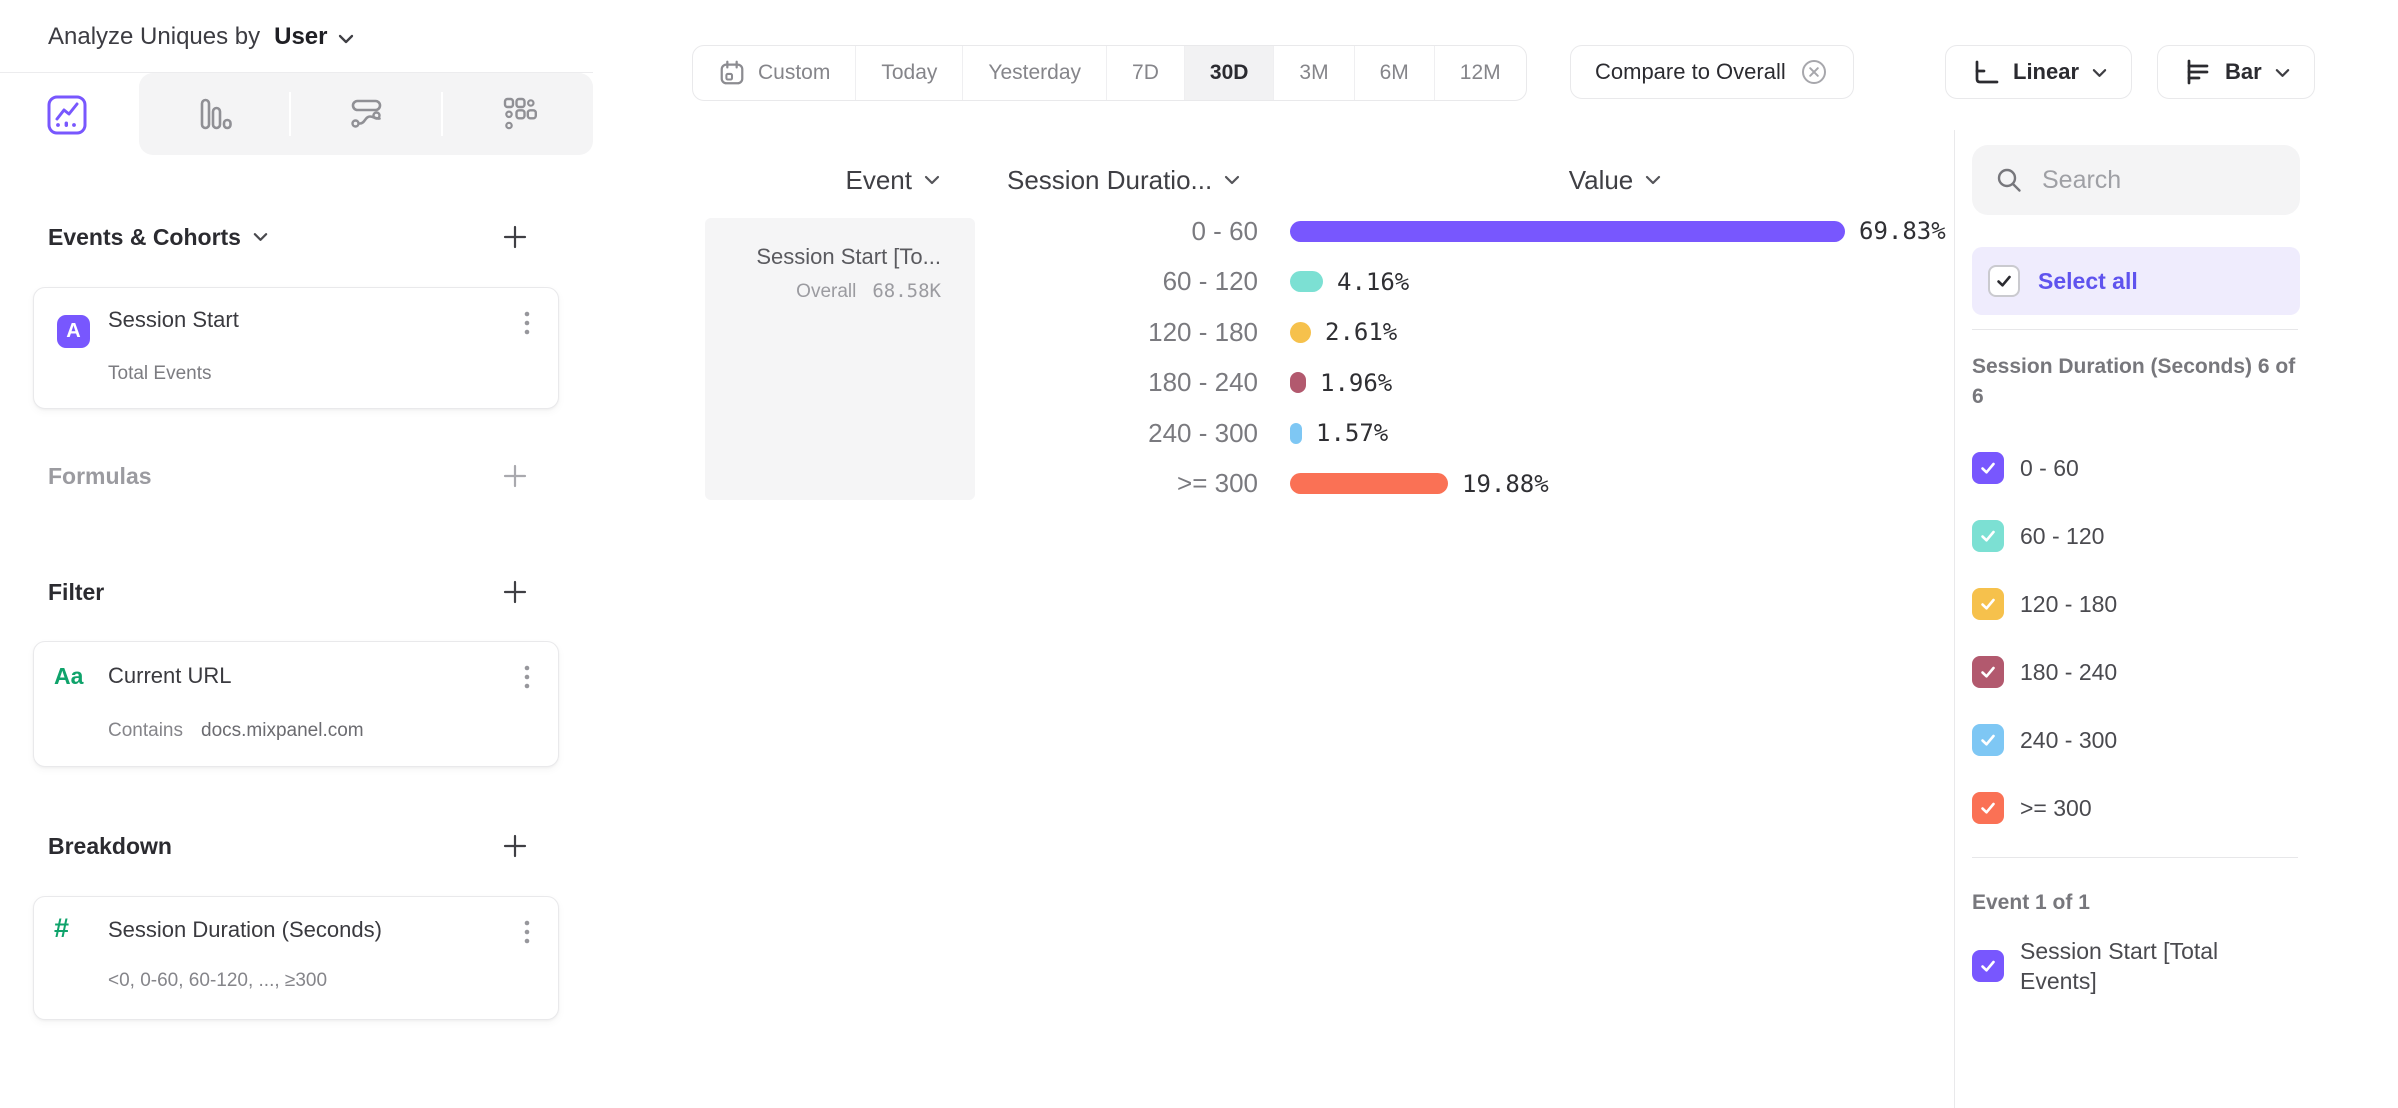 This screenshot has width=2398, height=1108. I want to click on column-header-event: Event, so click(850, 180).